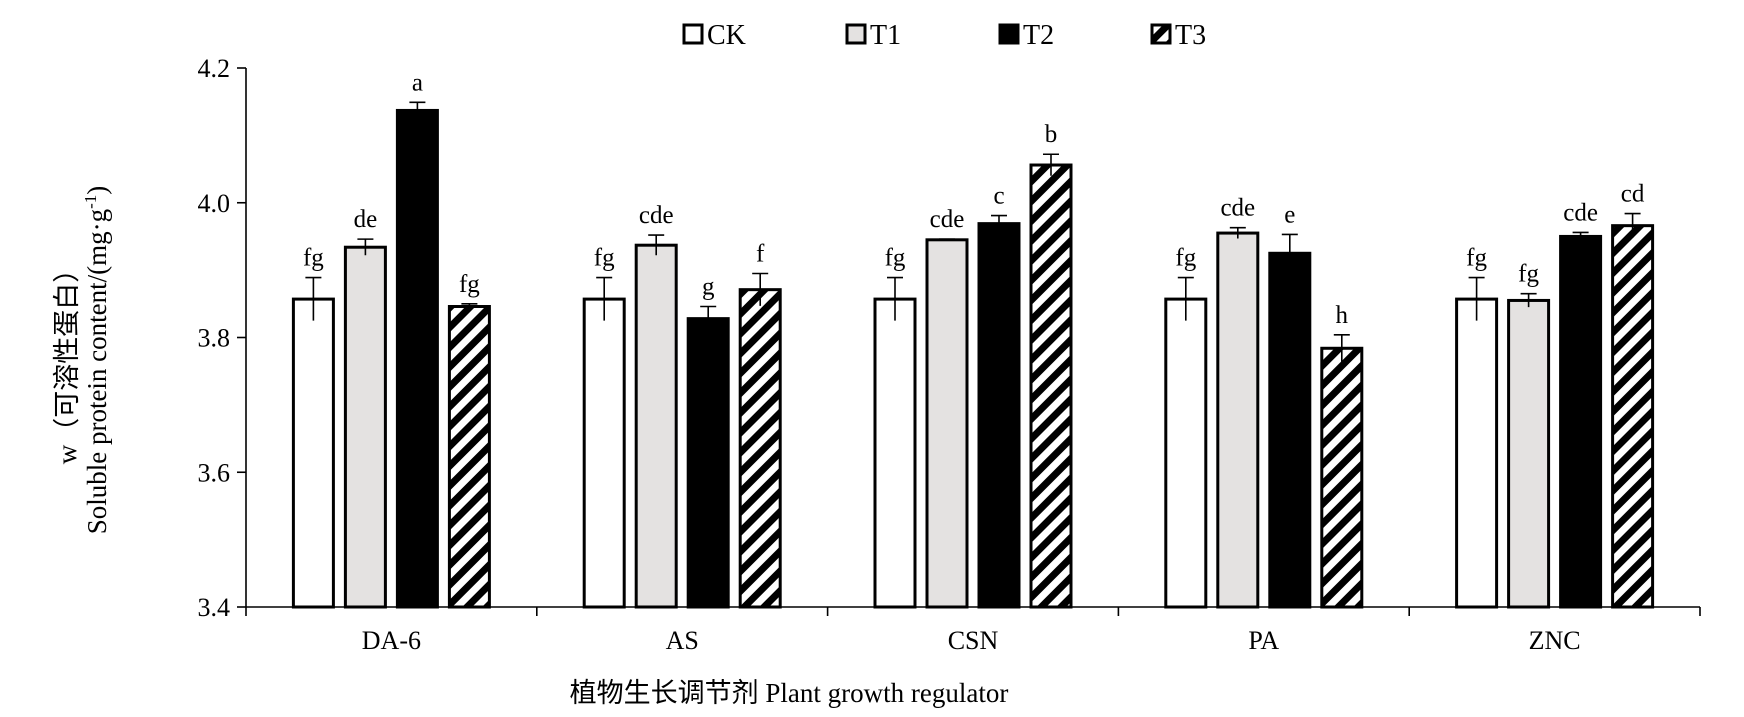 The width and height of the screenshot is (1744, 717). I want to click on legend-swatch-t3, so click(1161, 34).